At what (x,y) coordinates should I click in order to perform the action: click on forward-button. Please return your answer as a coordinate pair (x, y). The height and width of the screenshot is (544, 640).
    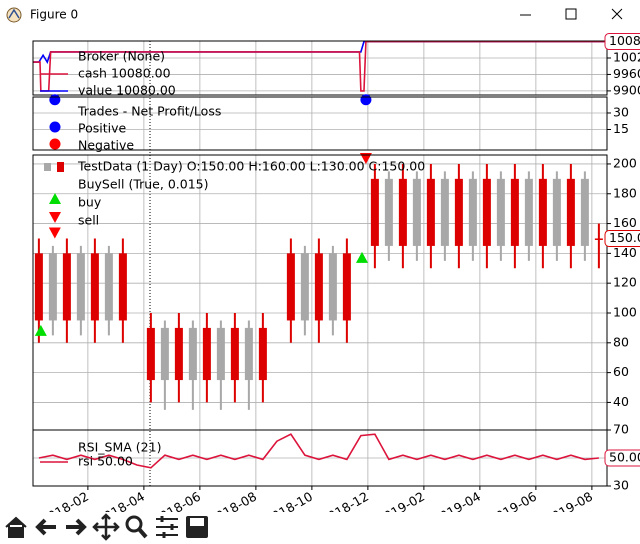
    Looking at the image, I should click on (76, 527).